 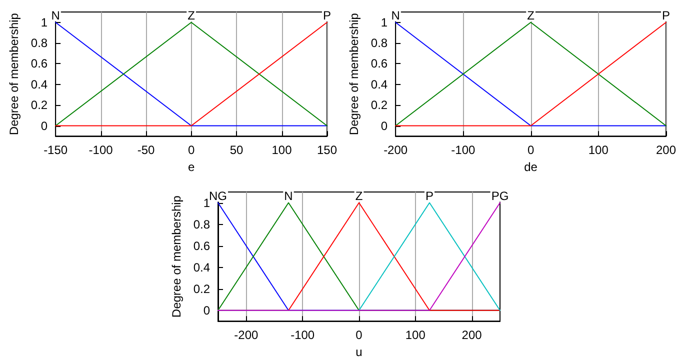 What do you see at coordinates (56, 150) in the screenshot?
I see `x-tick-label: -150` at bounding box center [56, 150].